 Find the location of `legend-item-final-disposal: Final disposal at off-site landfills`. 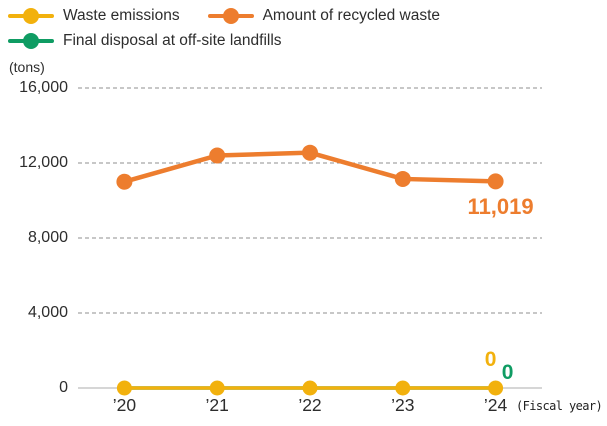

legend-item-final-disposal: Final disposal at off-site landfills is located at coordinates (145, 41).